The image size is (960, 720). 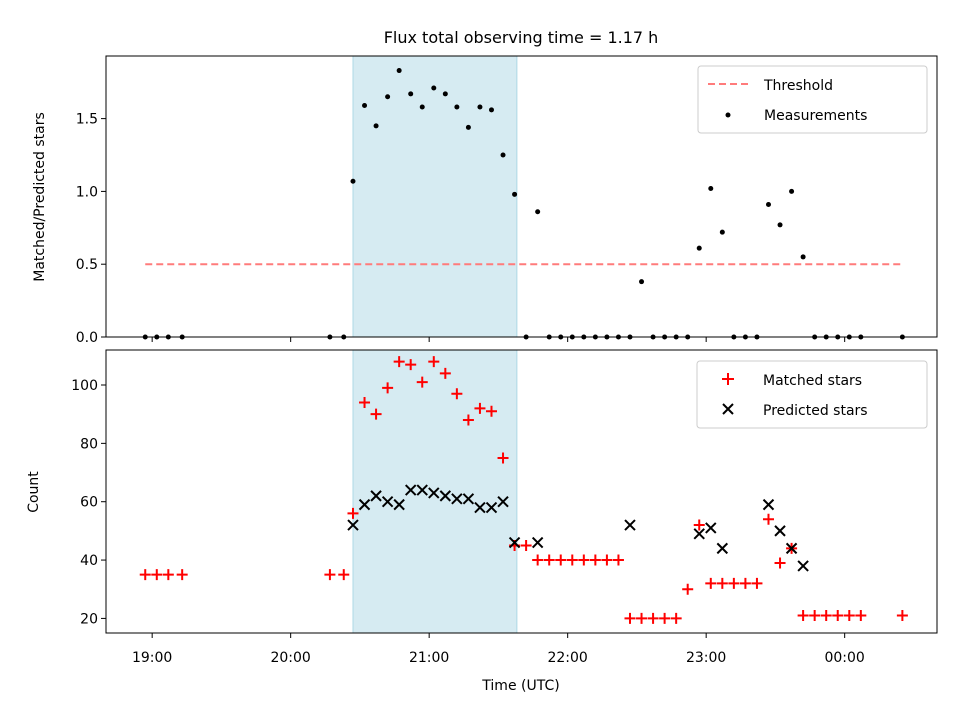 I want to click on chart-title: Flux total observing time = 1.17 h, so click(x=521, y=37).